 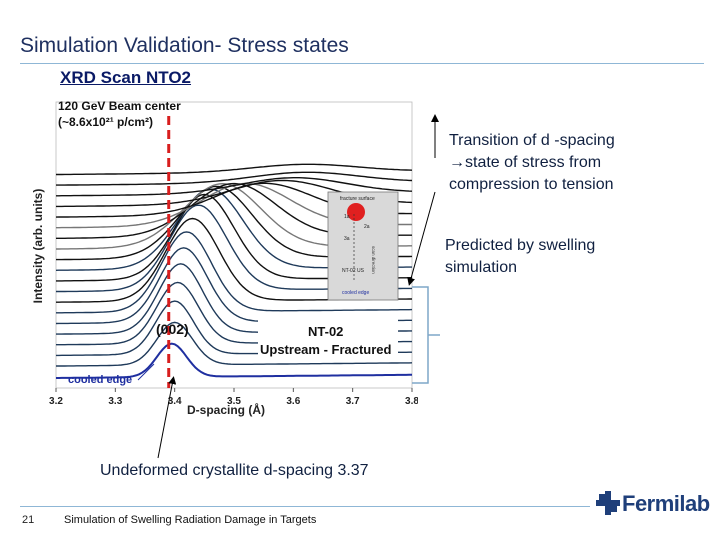 I want to click on sample-label-backdrop, so click(x=328, y=339).